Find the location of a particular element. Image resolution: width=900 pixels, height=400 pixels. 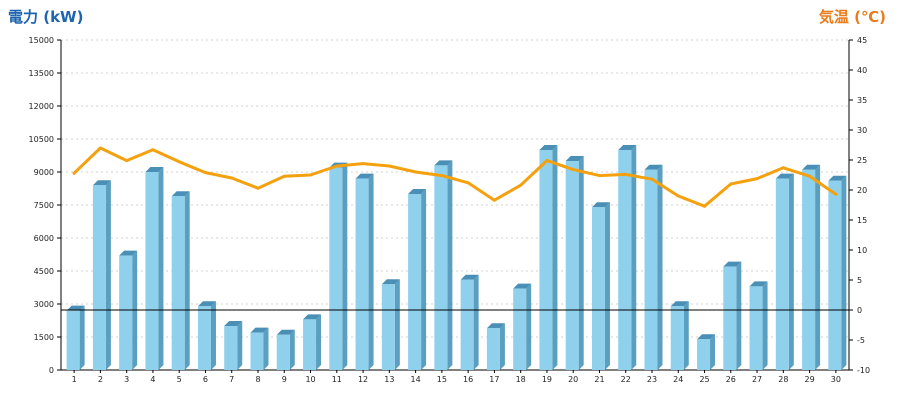

right-tick-label: 25 is located at coordinates (862, 160).